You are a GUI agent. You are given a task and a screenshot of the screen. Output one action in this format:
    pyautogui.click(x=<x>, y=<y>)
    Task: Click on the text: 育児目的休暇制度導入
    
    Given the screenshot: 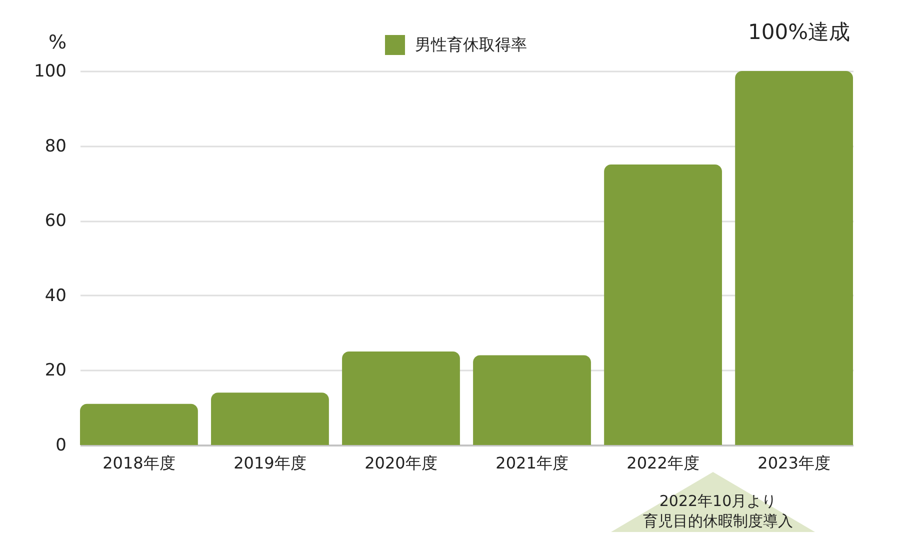 What is the action you would take?
    pyautogui.click(x=718, y=521)
    